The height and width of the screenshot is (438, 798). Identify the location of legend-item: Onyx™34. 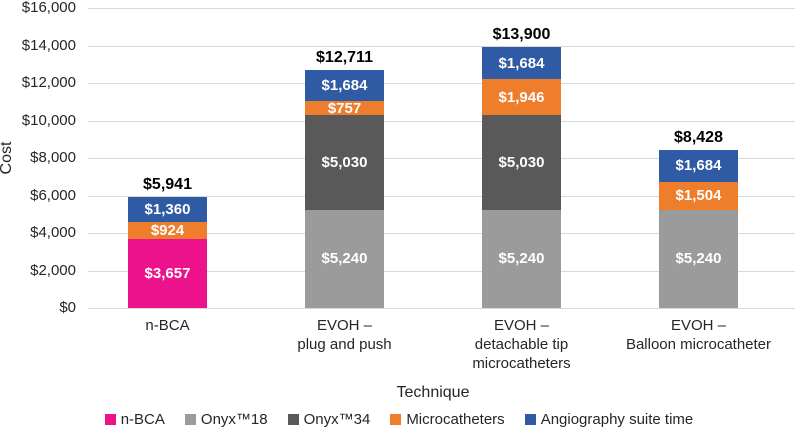
(329, 419).